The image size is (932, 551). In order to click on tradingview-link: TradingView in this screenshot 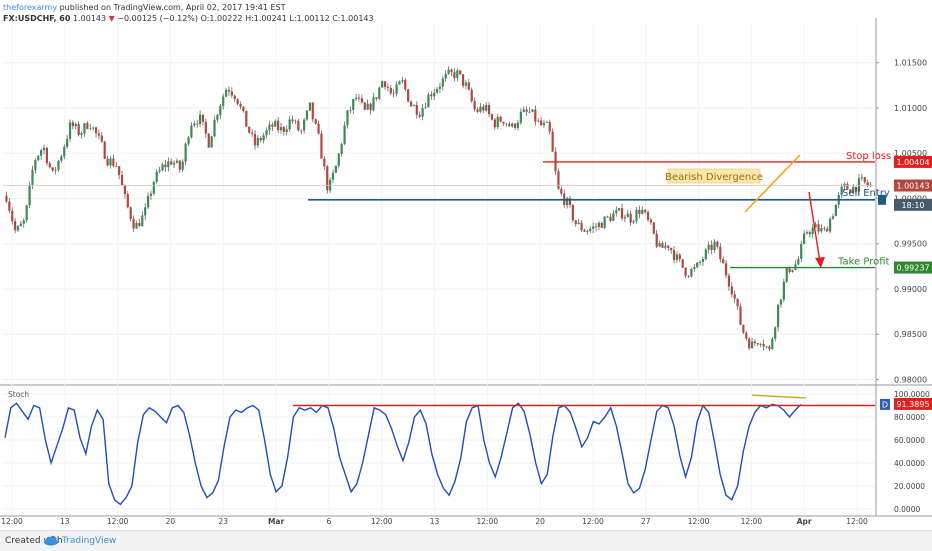, I will do `click(89, 541)`.